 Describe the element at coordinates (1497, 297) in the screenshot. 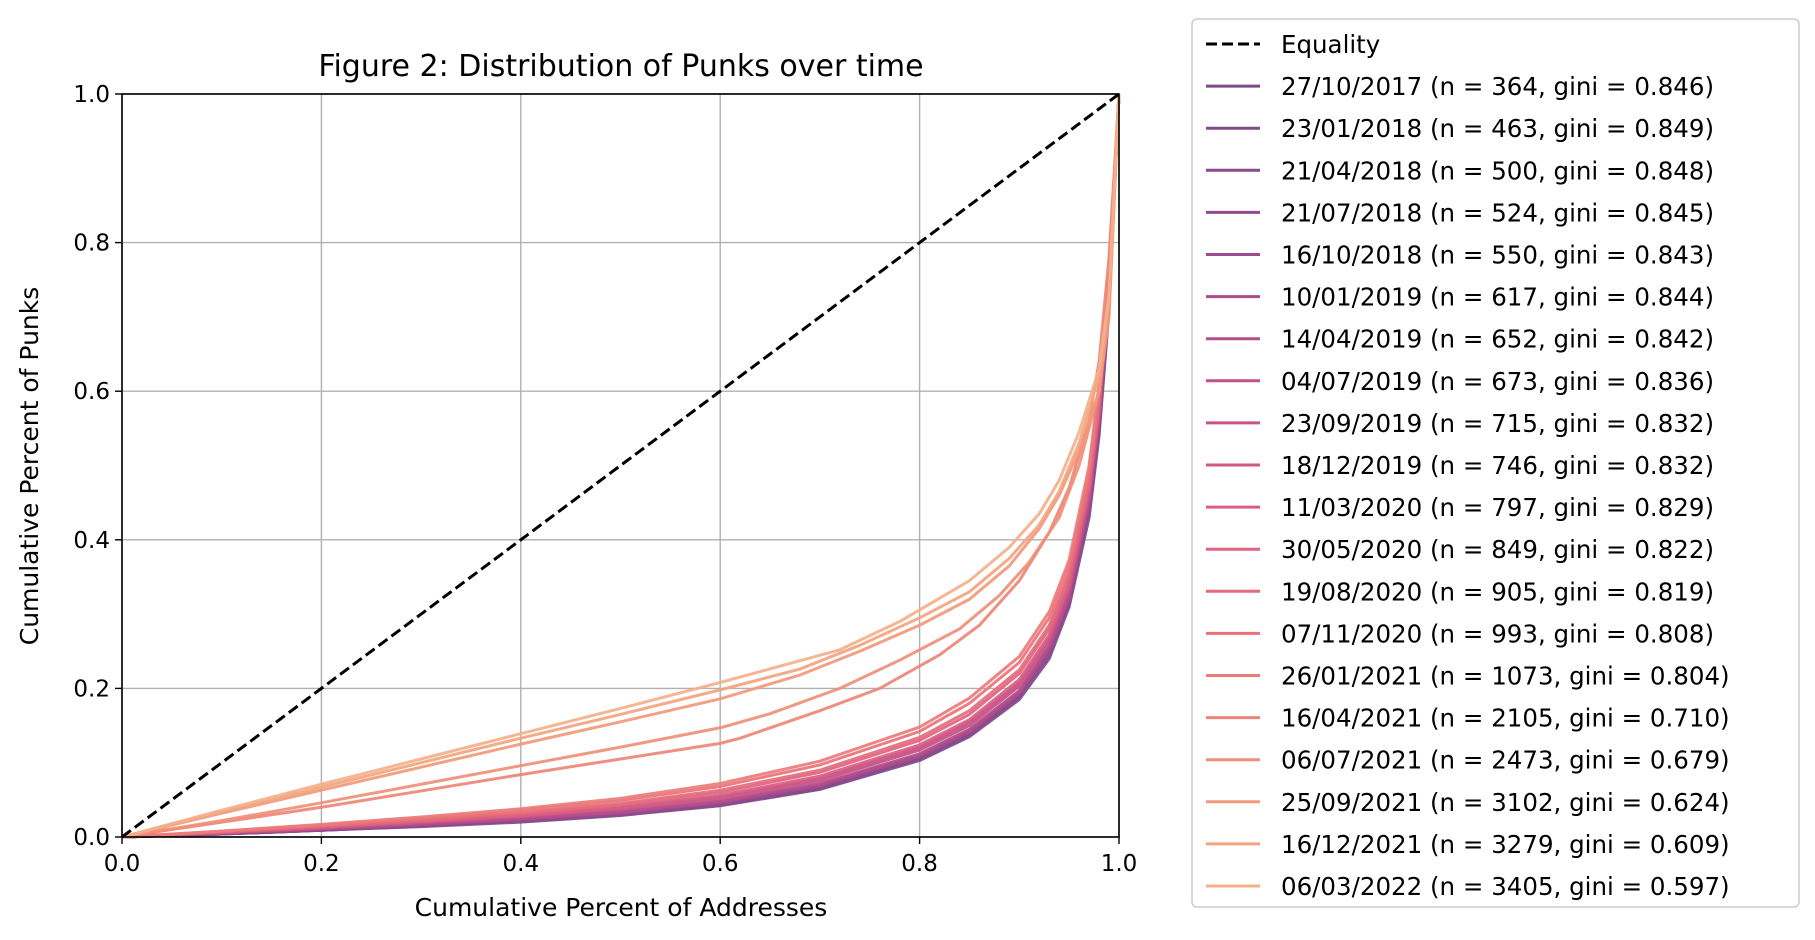

I see `legend-label: 10/01/2019 (n = 617, gini = 0.844)` at that location.